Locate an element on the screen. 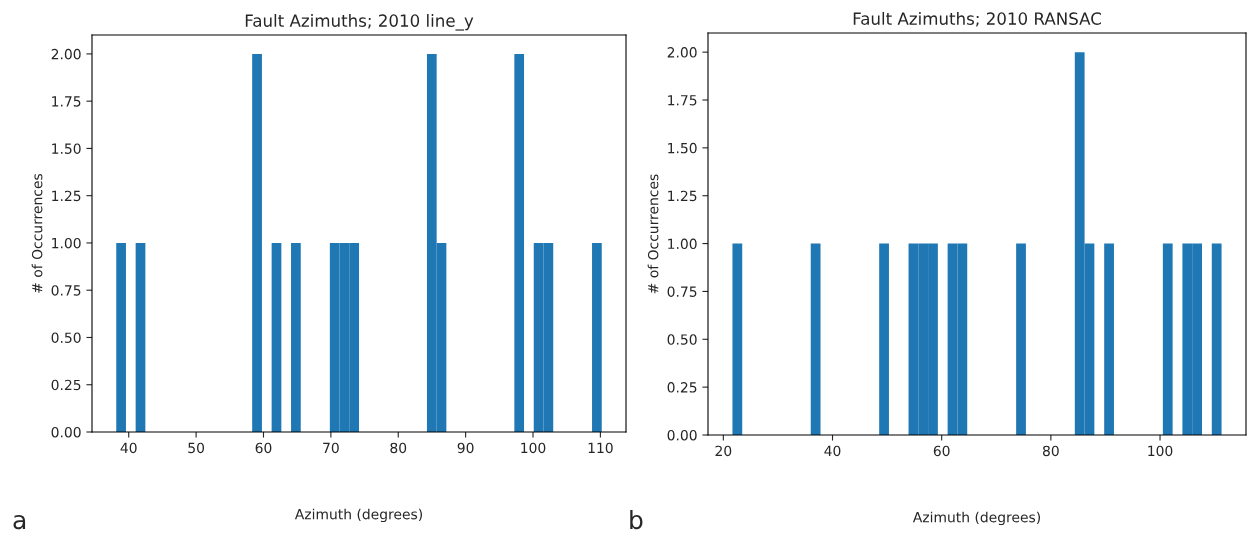  x-tick-label: 110 is located at coordinates (600, 448).